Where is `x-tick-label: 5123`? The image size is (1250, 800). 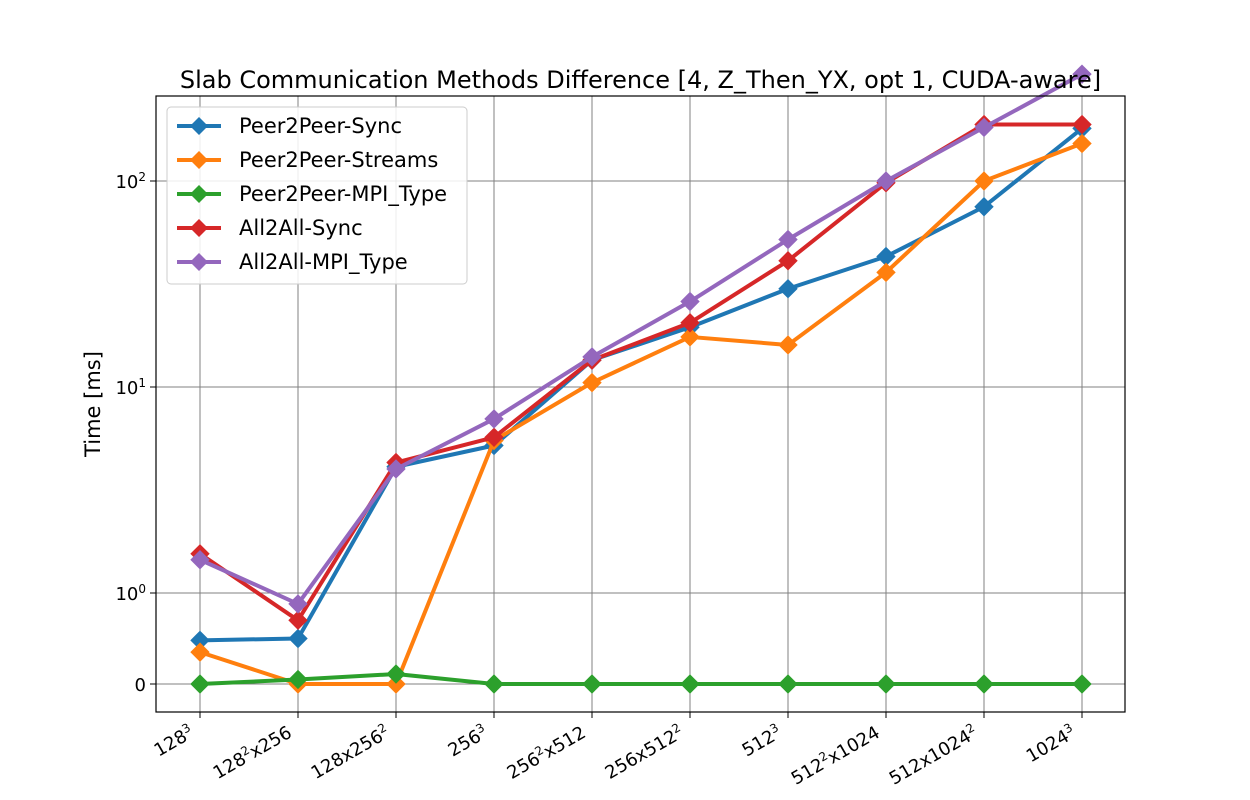
x-tick-label: 5123 is located at coordinates (762, 740).